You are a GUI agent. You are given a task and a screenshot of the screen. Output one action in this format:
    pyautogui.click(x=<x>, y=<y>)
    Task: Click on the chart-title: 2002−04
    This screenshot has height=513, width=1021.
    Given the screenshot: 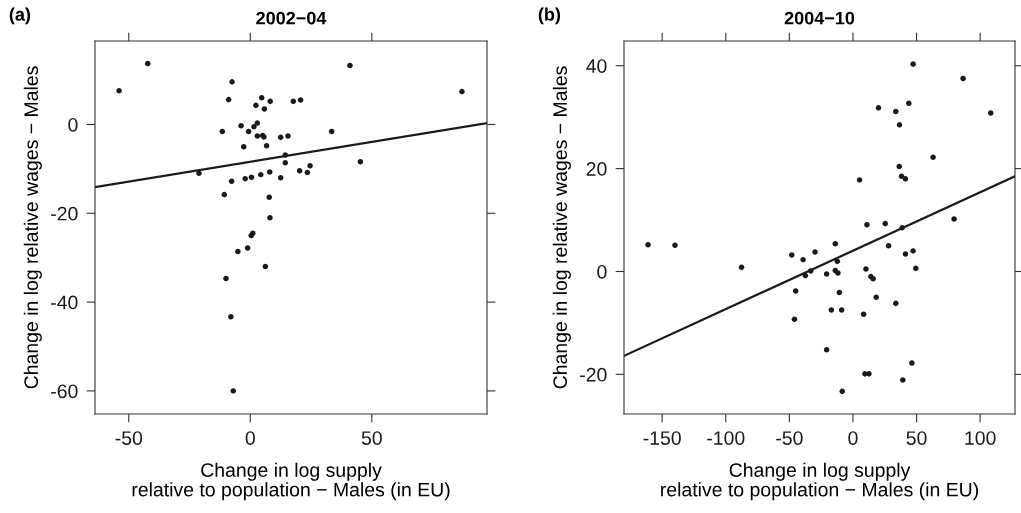 What is the action you would take?
    pyautogui.click(x=291, y=18)
    